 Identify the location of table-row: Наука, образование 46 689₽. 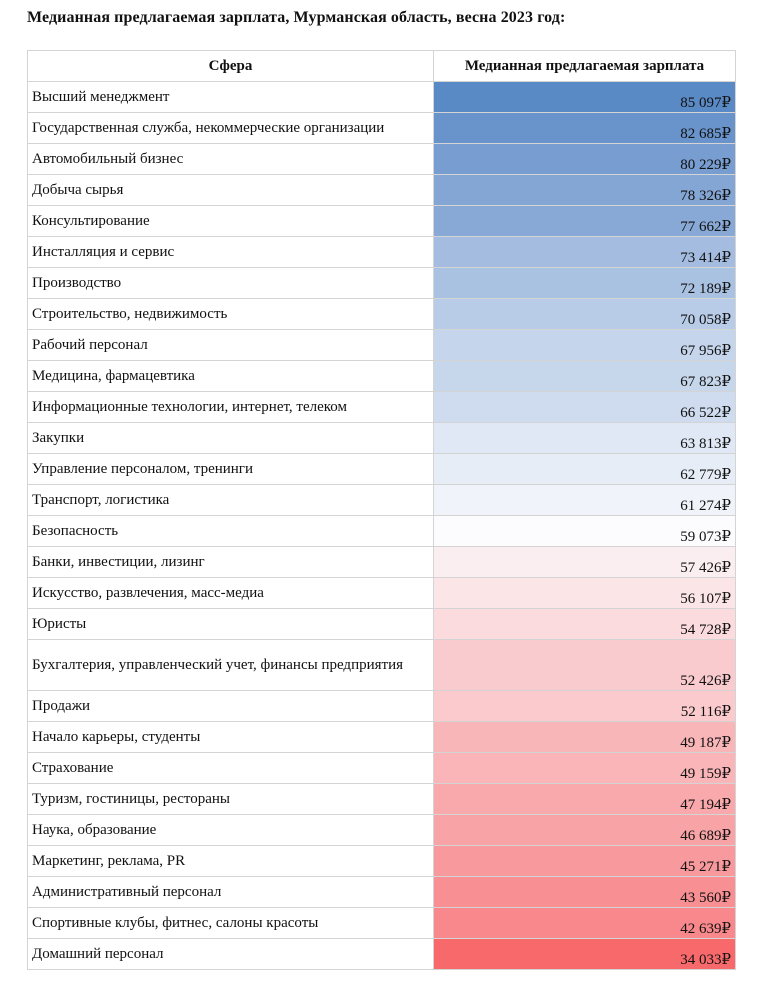
(381, 830).